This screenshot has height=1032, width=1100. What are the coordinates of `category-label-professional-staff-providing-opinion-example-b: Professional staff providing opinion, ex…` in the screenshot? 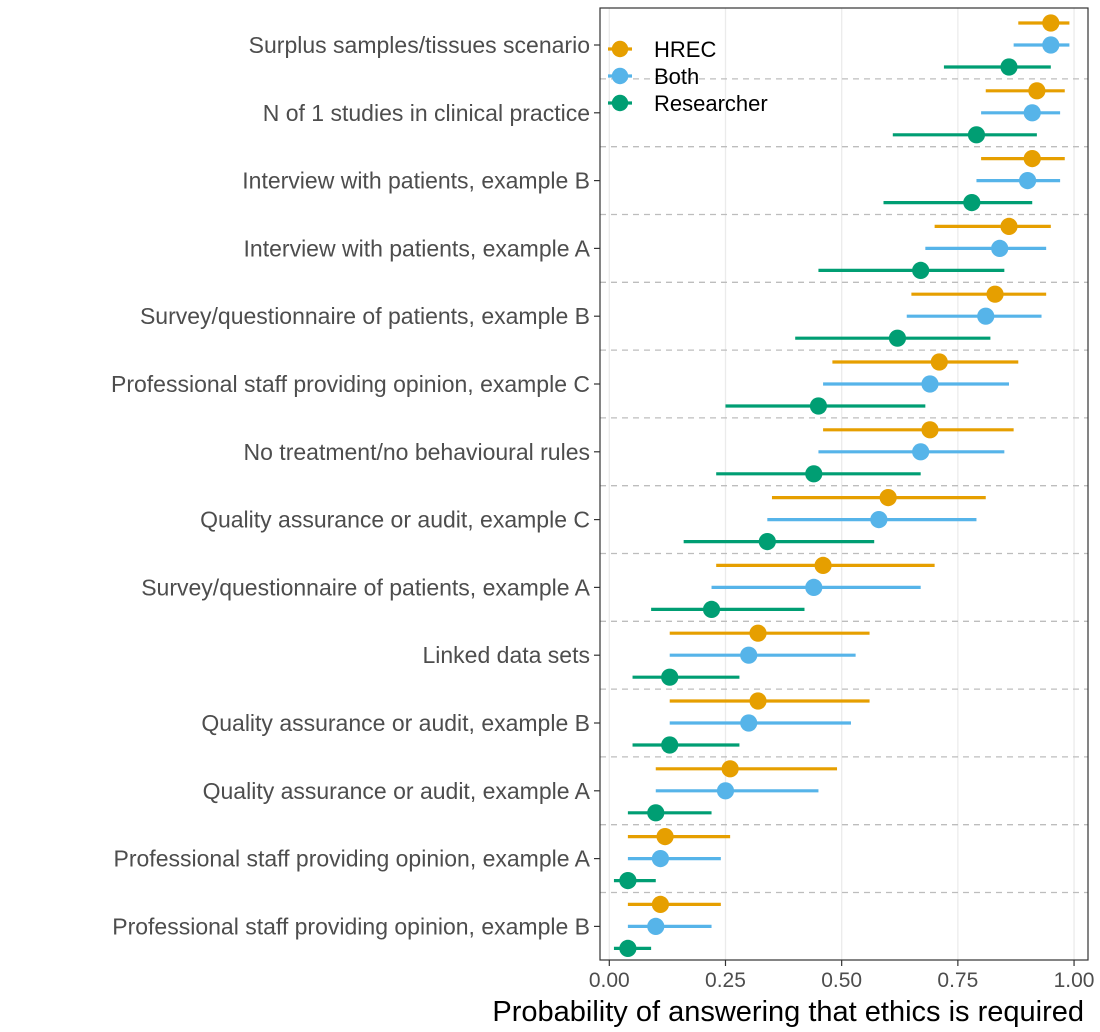 It's located at (351, 926).